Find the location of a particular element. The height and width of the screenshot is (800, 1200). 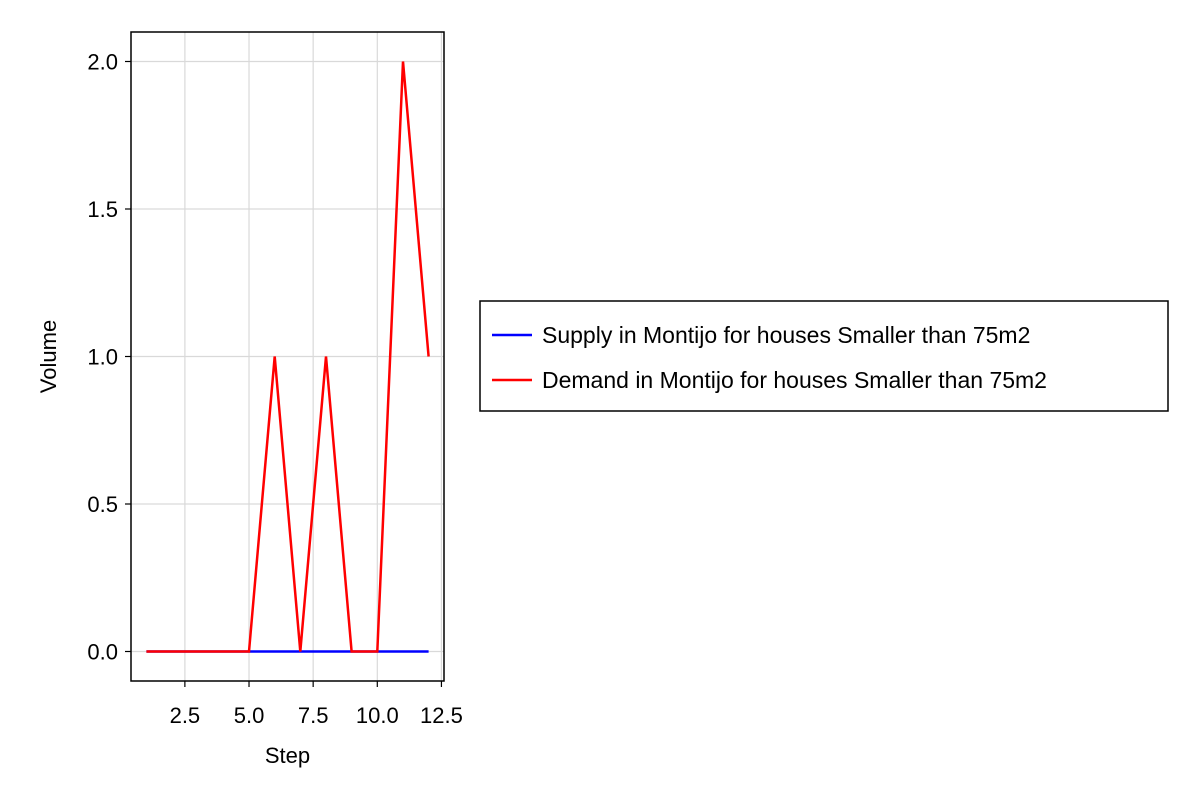

legend-box is located at coordinates (824, 356).